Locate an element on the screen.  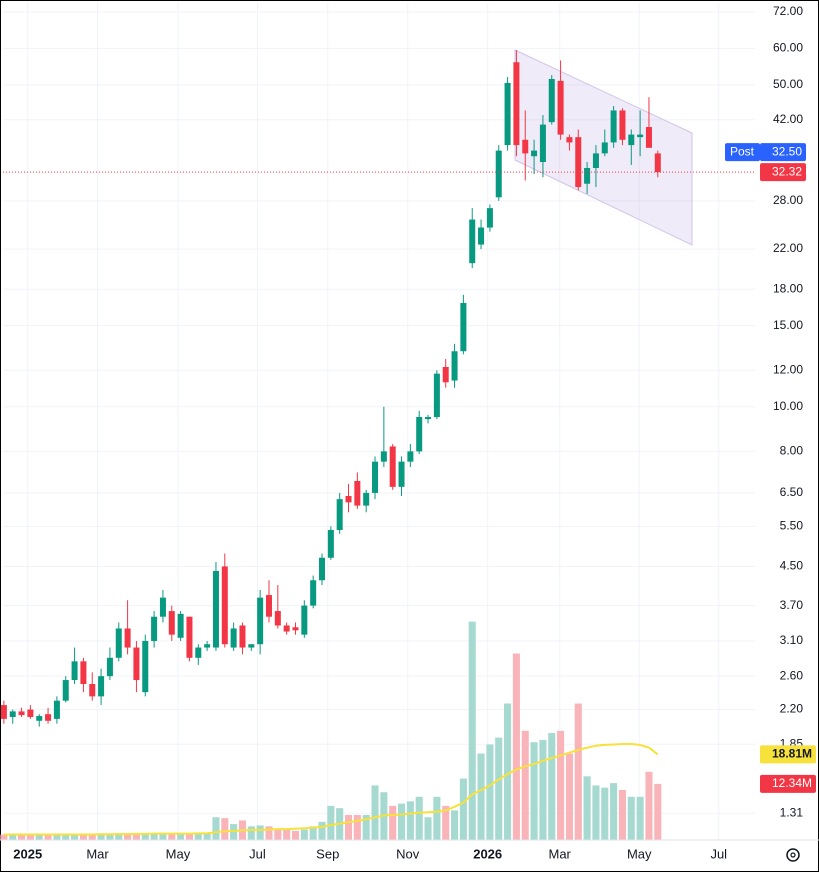
post-name: Post is located at coordinates (742, 151).